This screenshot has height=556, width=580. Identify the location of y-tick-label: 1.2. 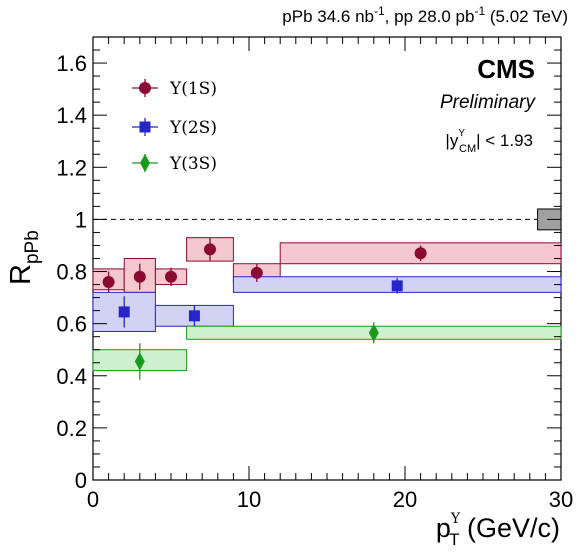
(71, 167).